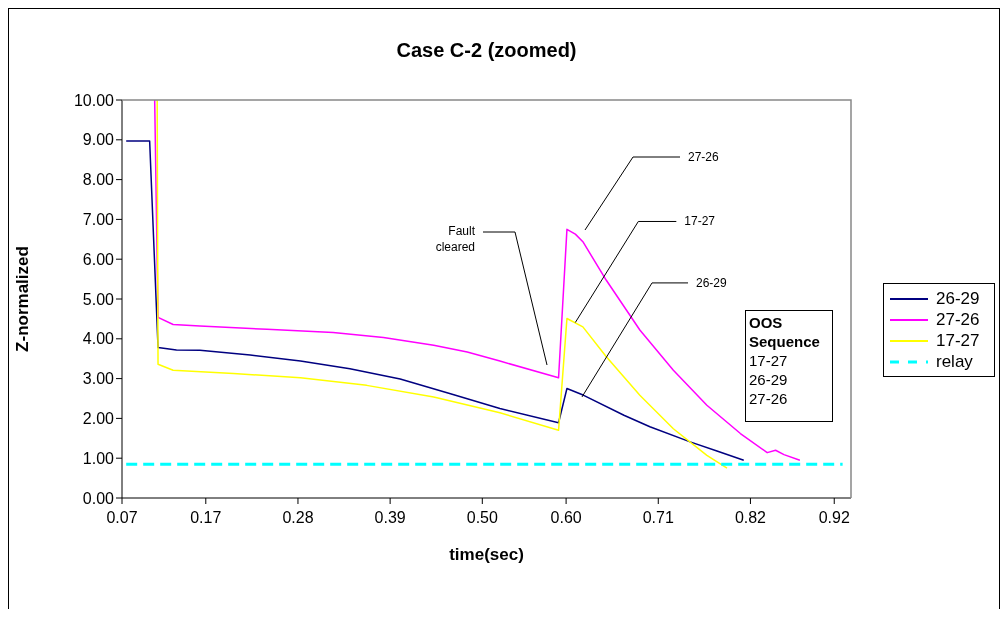 The width and height of the screenshot is (1007, 617). I want to click on y-axis-title: Z-normalized, so click(23, 299).